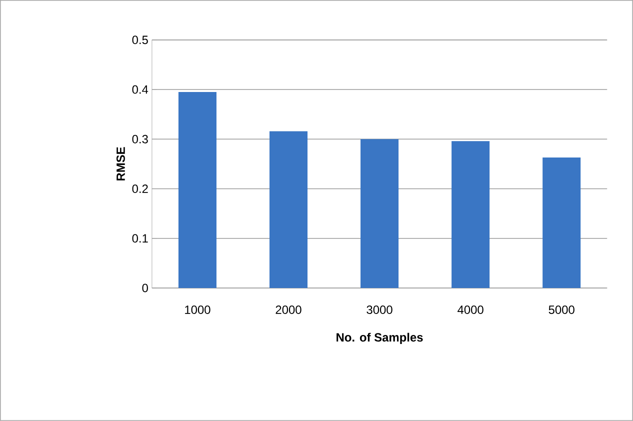 This screenshot has height=421, width=633. Describe the element at coordinates (140, 40) in the screenshot. I see `y-tick-label: 0.5` at that location.